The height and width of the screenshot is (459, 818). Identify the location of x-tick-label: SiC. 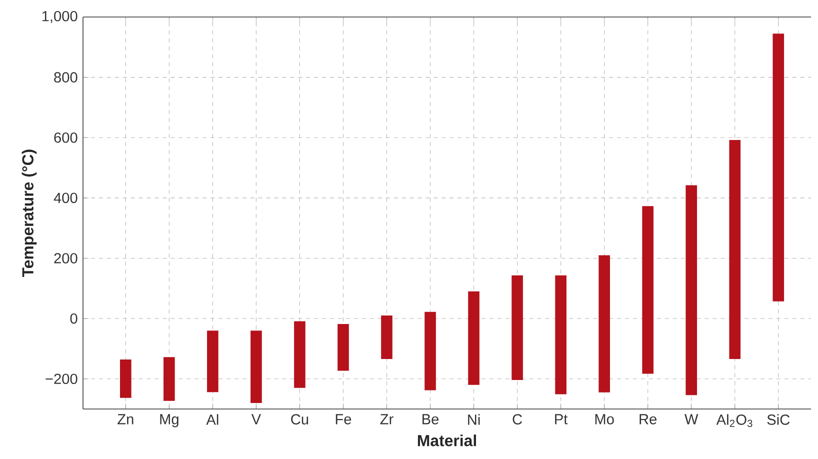
(778, 419).